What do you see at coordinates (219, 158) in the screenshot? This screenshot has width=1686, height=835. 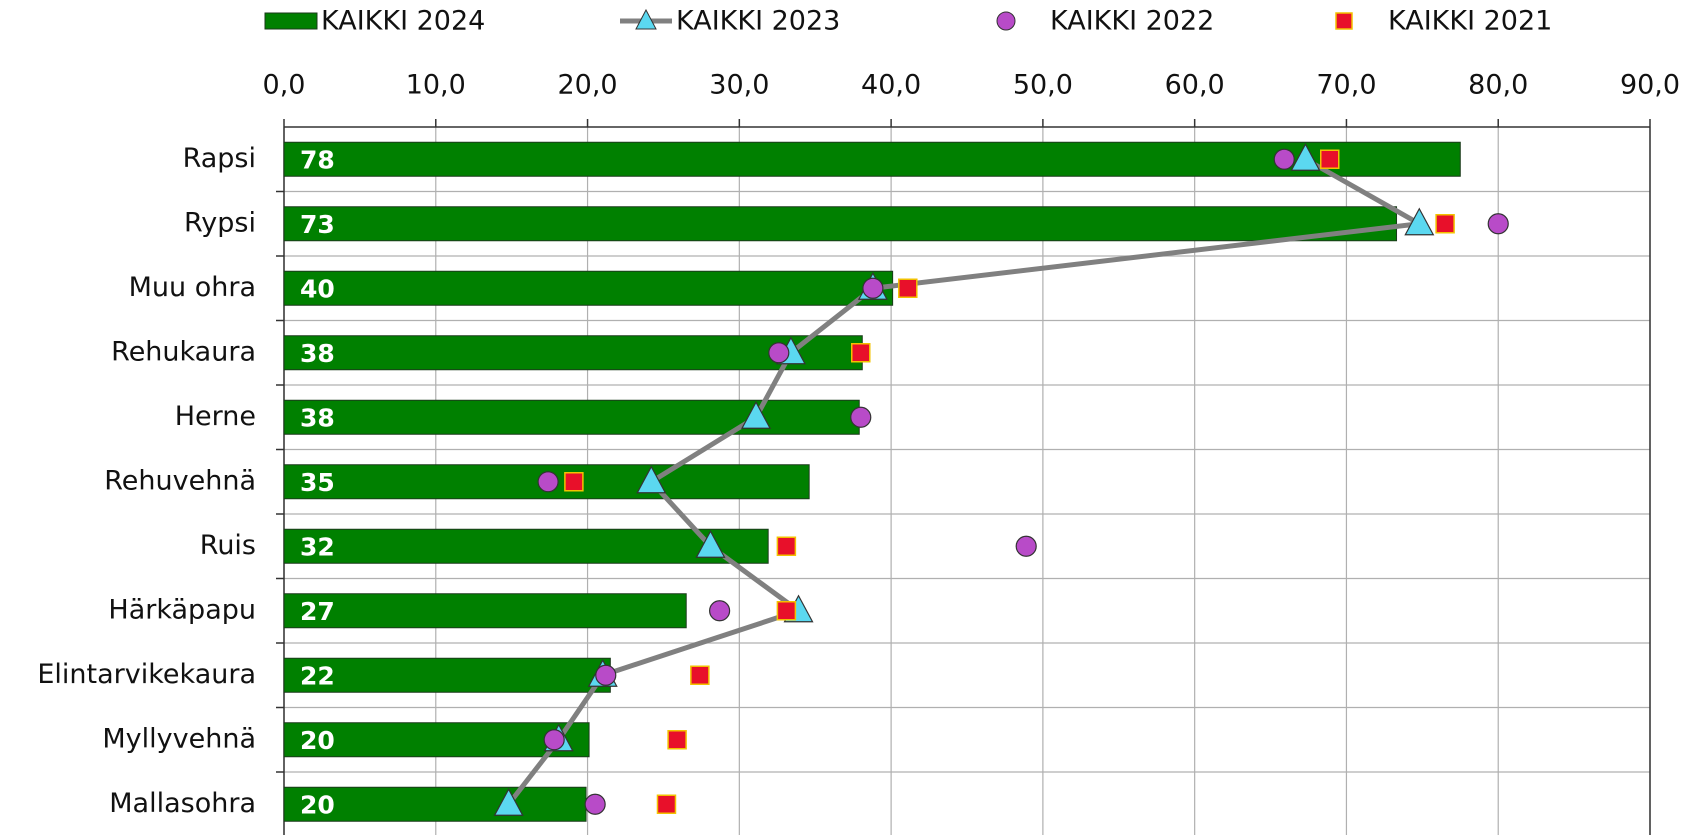 I see `y-tick-label: Rapsi` at bounding box center [219, 158].